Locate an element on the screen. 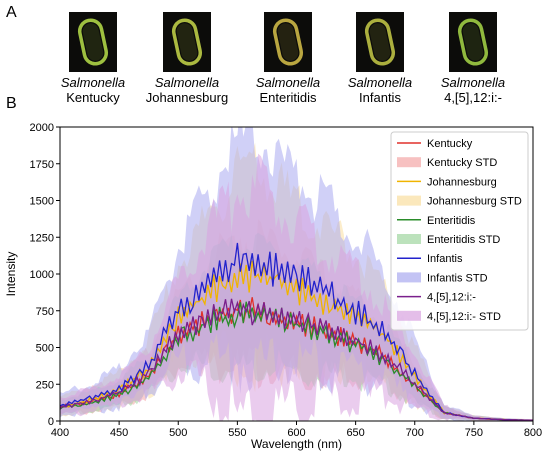 Image resolution: width=550 pixels, height=453 pixels. legend-label-10: 4,[5],12:i:- STD is located at coordinates (464, 317).